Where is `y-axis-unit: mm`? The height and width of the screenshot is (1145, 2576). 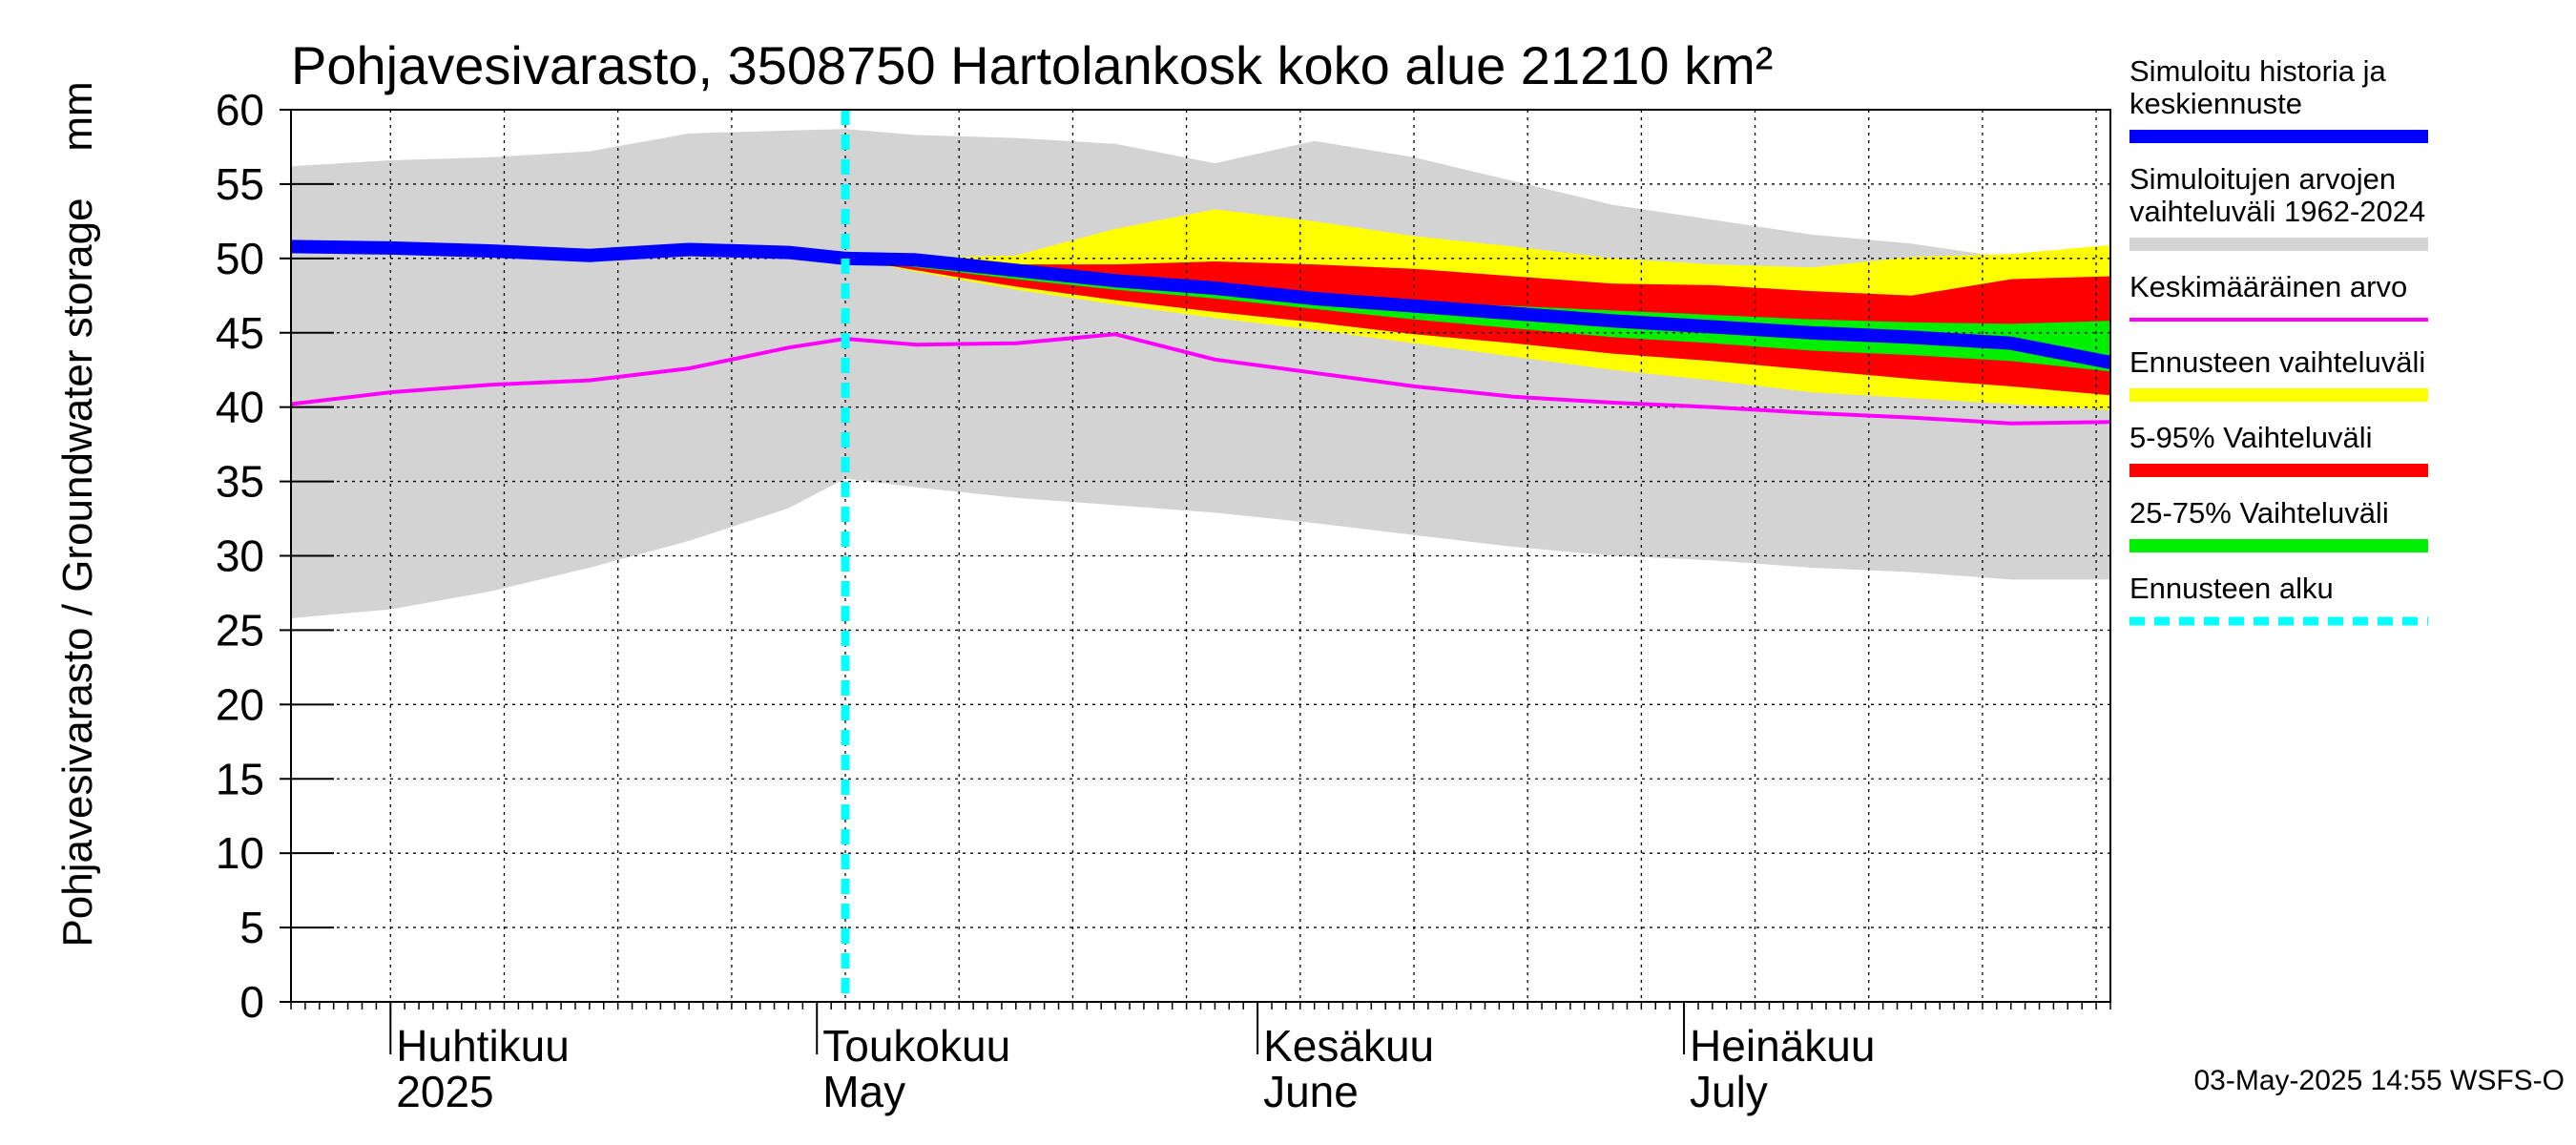 y-axis-unit: mm is located at coordinates (77, 116).